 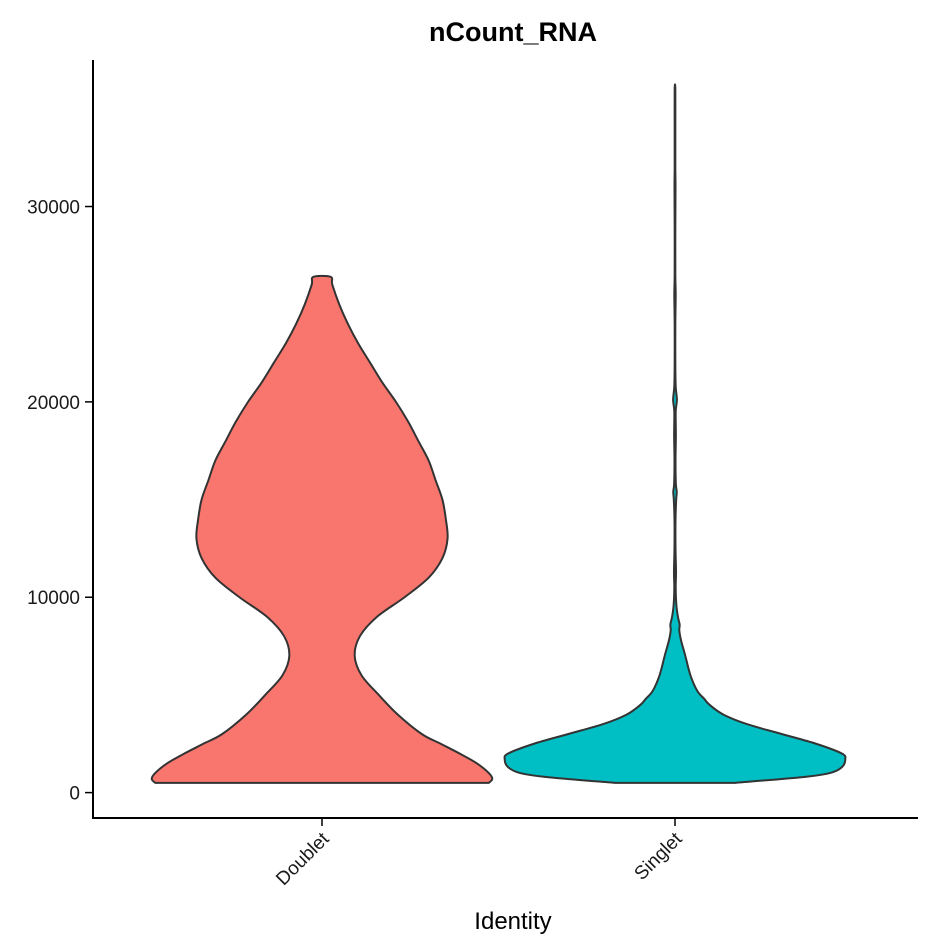 What do you see at coordinates (512, 921) in the screenshot?
I see `x-axis-title: Identity` at bounding box center [512, 921].